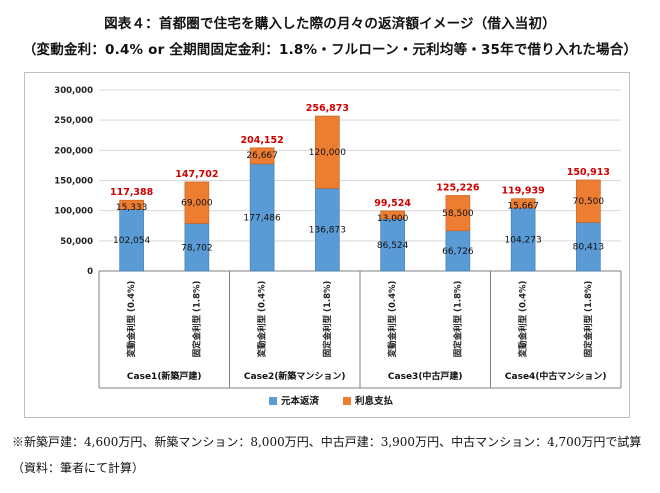 The width and height of the screenshot is (660, 493). Describe the element at coordinates (330, 24) in the screenshot. I see `chart-title: 図表４：首都圏で住宅を購入した際の月々の返済額イメージ（借入当初）` at that location.